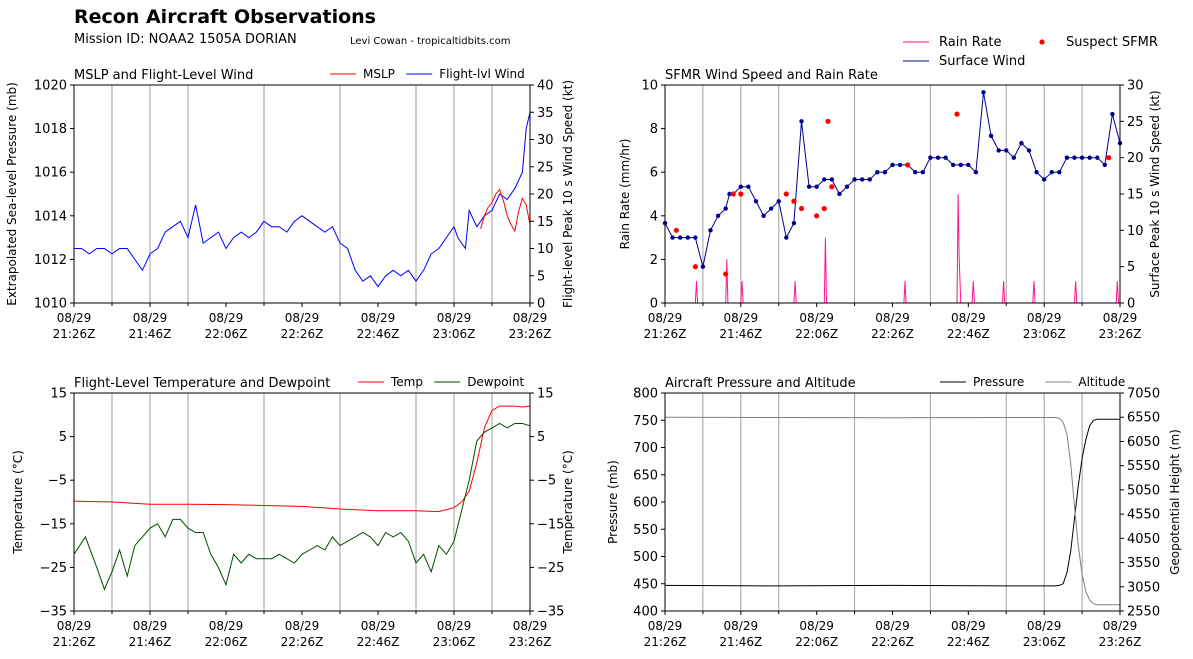  I want to click on p2-xtick-time: 21:46Z, so click(740, 334).